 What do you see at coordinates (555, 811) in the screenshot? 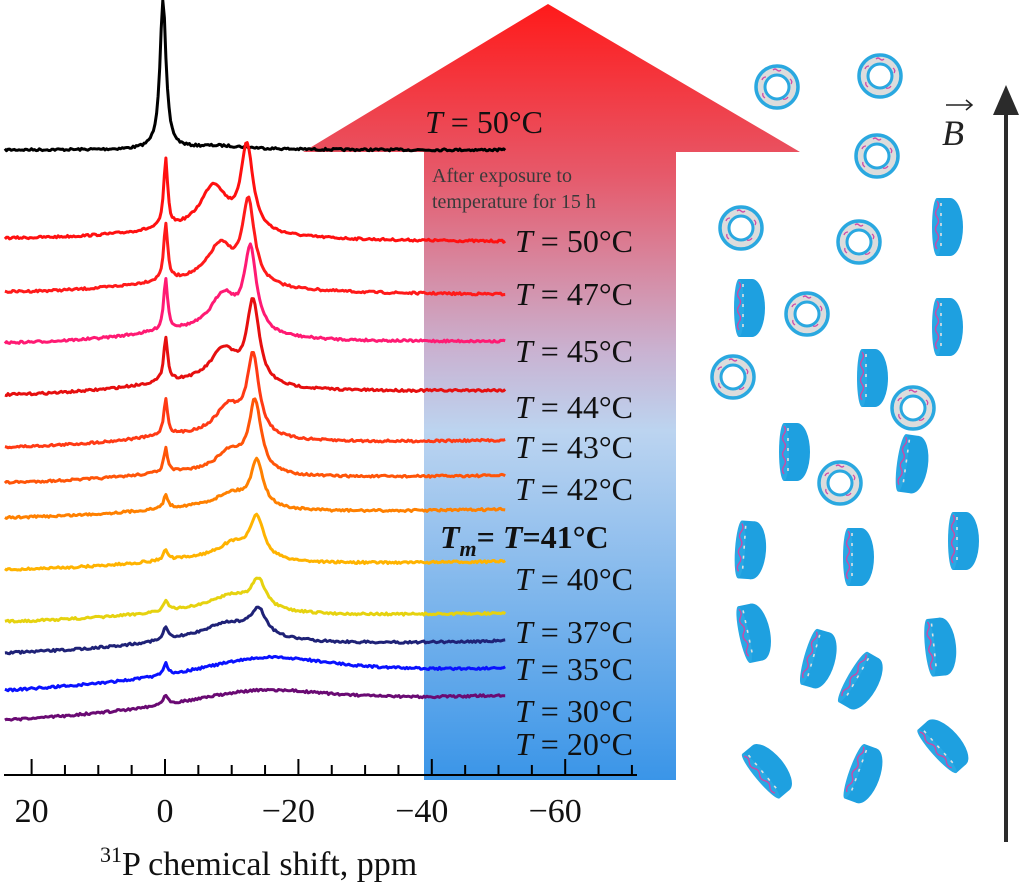
I see `x-tick-label: −60` at bounding box center [555, 811].